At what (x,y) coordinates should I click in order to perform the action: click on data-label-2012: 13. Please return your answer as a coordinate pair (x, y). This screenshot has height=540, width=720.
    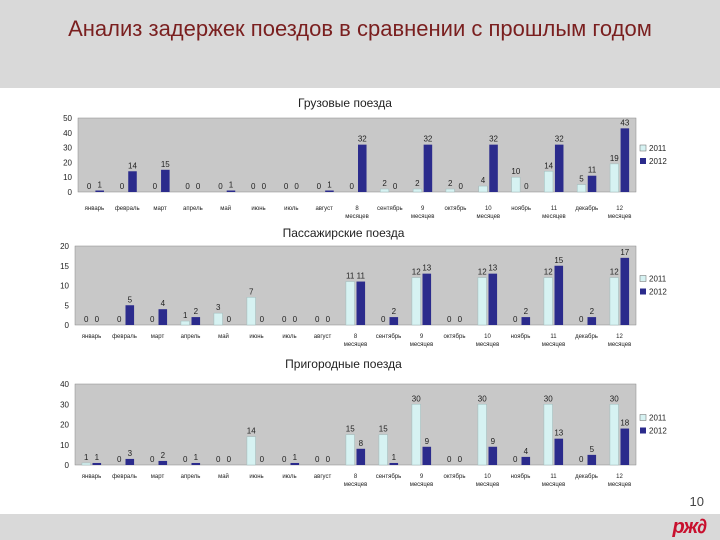
    Looking at the image, I should click on (426, 268).